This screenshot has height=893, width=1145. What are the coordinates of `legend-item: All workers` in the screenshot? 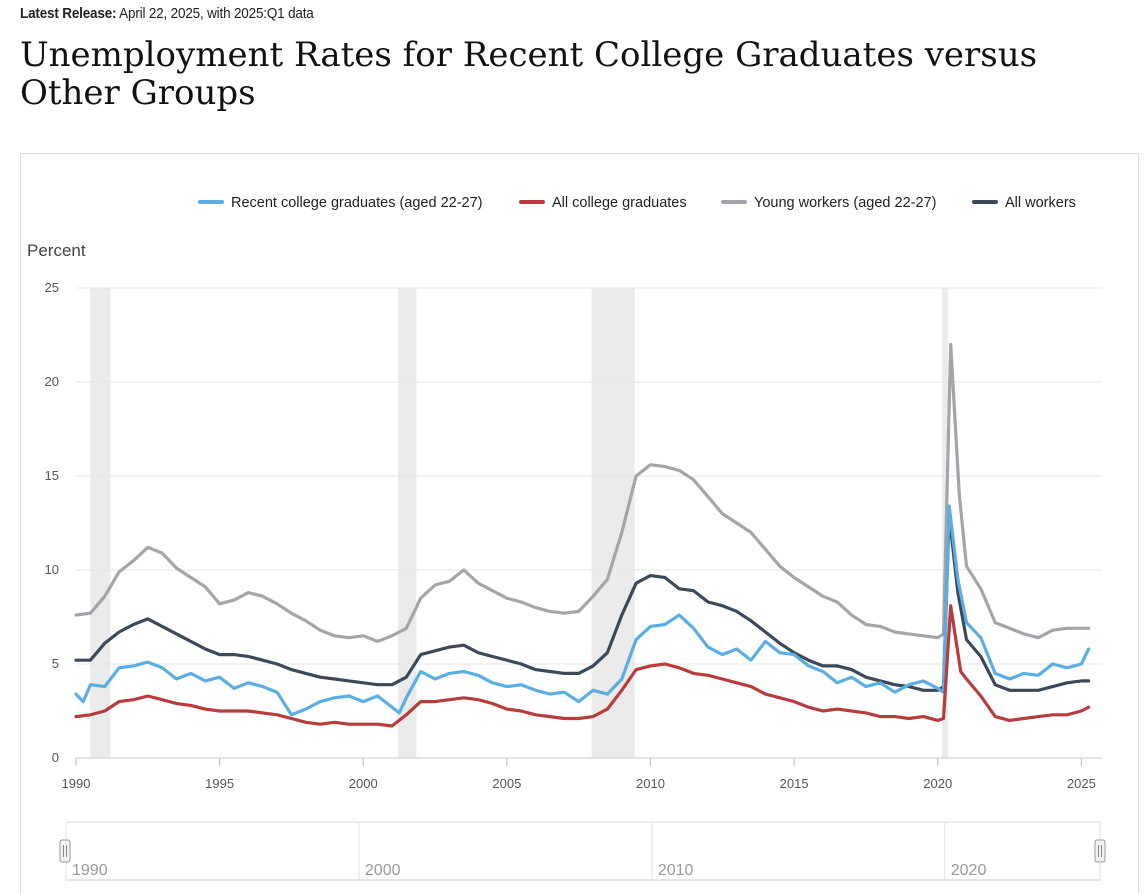 It's located at (1040, 203).